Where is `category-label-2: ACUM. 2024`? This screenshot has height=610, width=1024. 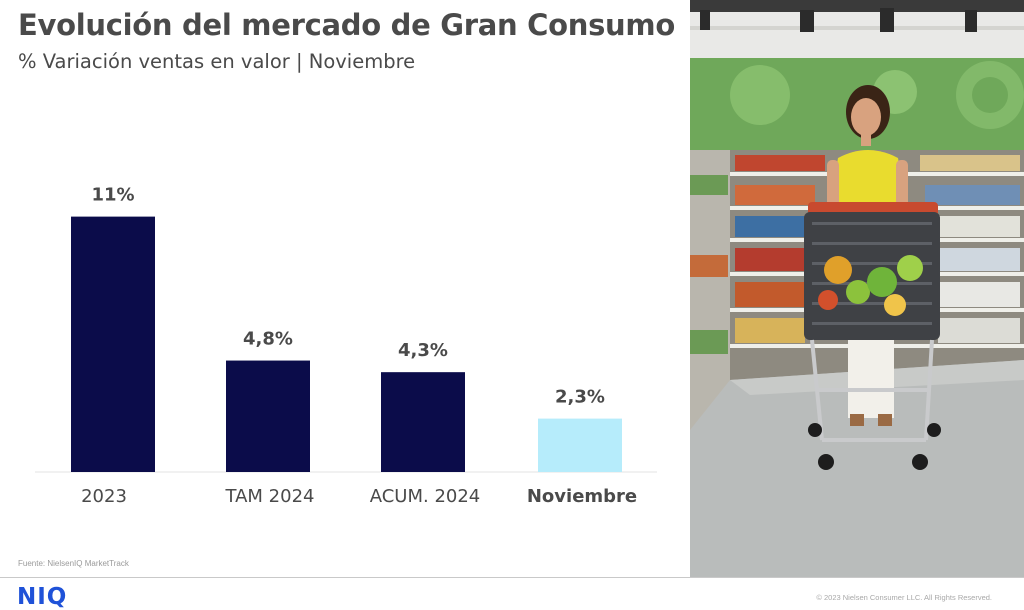
category-label-2: ACUM. 2024 is located at coordinates (425, 496).